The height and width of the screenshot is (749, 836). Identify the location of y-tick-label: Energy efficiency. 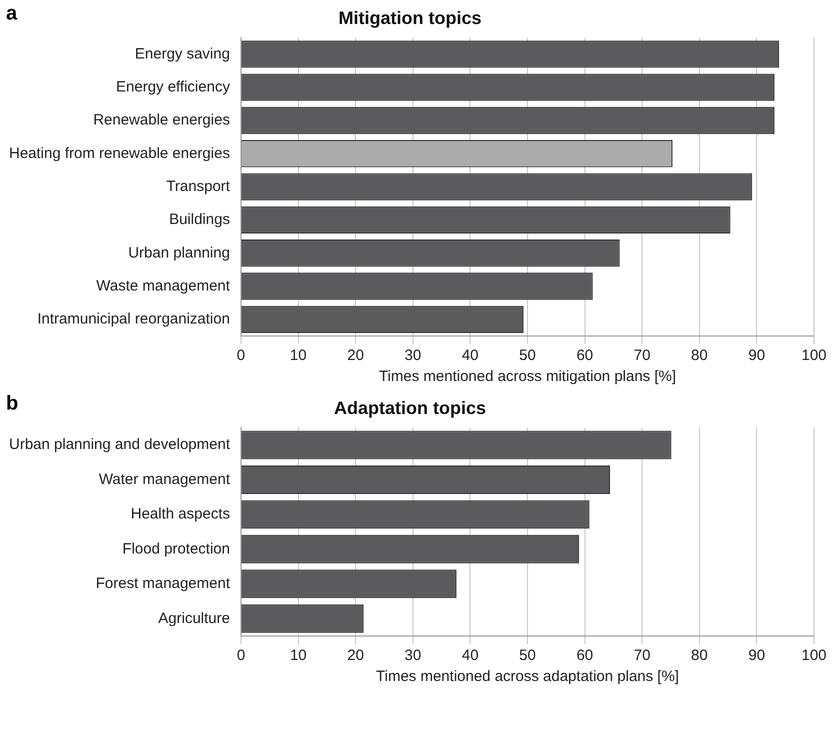
(173, 87).